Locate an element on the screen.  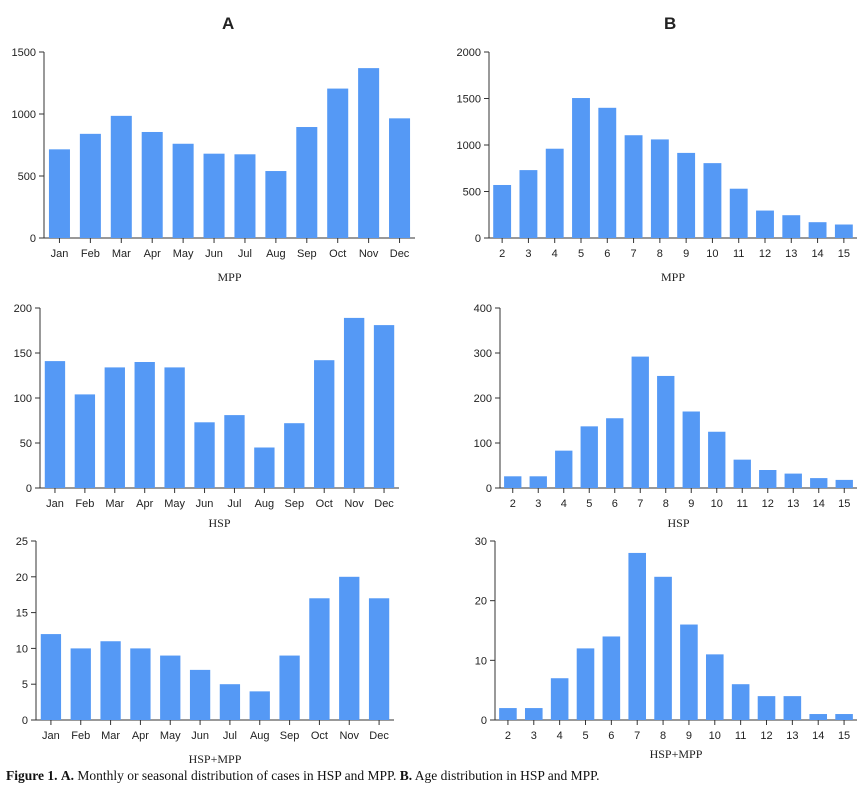
bar-a-hsp-Apr is located at coordinates (144, 425).